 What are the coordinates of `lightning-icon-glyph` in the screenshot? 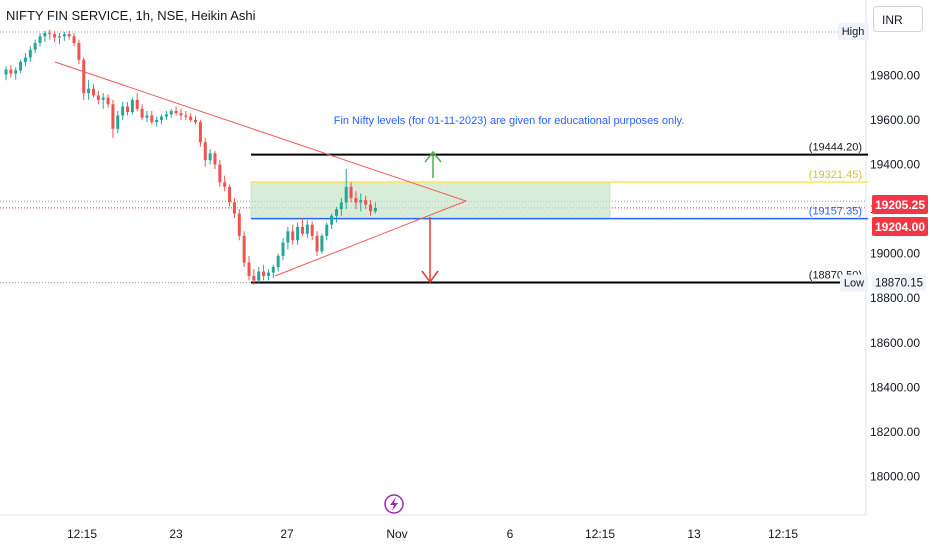 It's located at (394, 504).